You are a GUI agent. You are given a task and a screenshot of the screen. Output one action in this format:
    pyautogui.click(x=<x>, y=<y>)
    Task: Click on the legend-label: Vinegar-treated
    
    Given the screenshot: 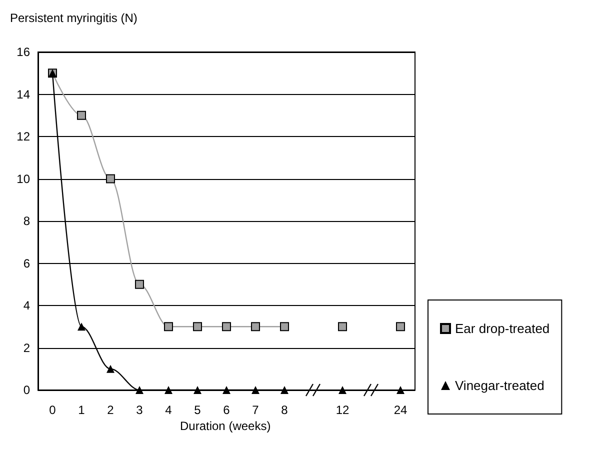 What is the action you would take?
    pyautogui.click(x=499, y=385)
    